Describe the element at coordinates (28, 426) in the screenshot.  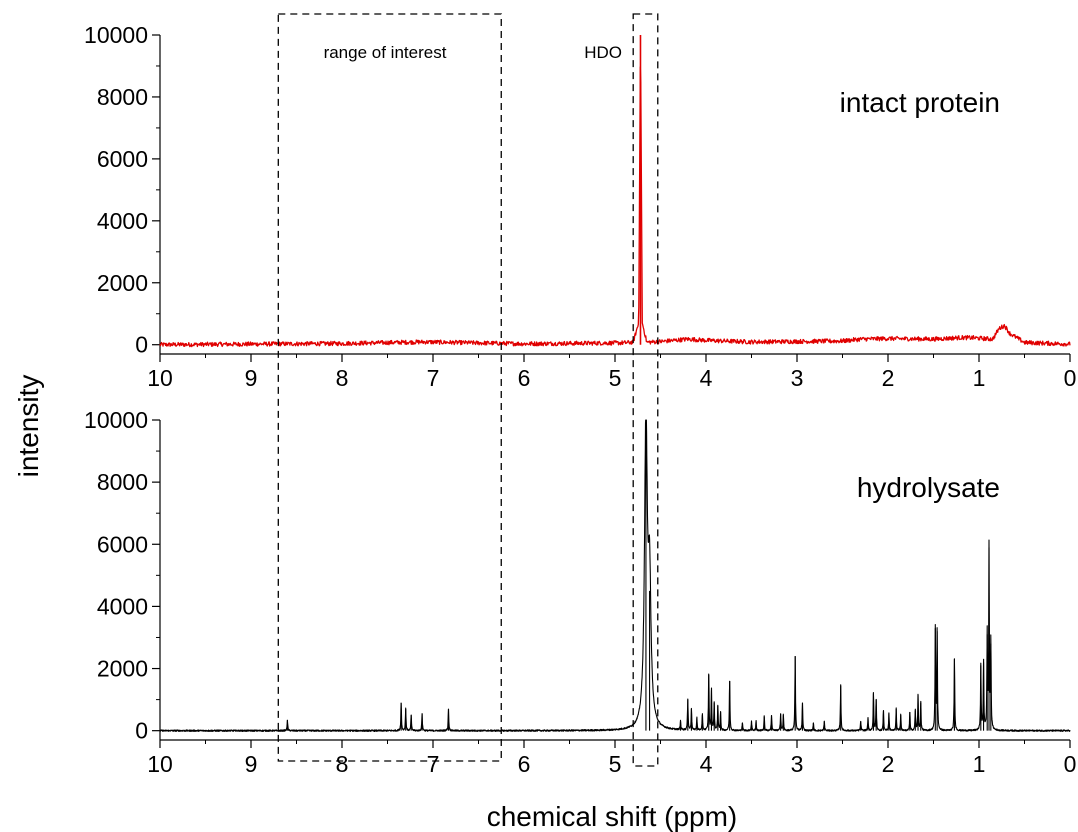
I see `y-axis-title: intensity` at that location.